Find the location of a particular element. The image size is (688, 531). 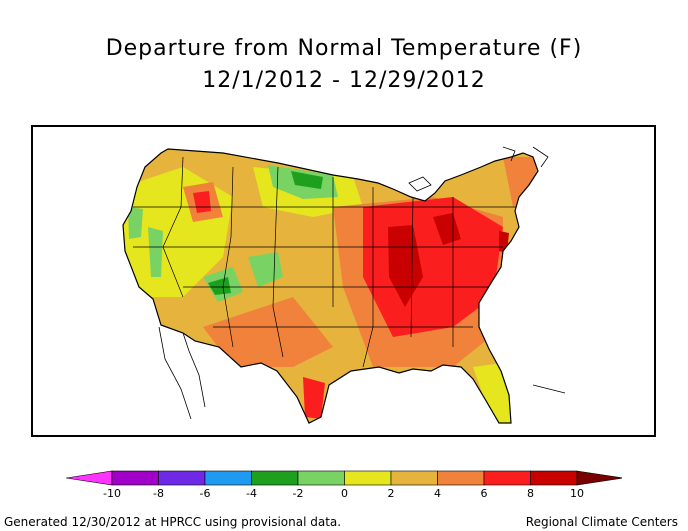

legend-tick-label: -10 is located at coordinates (112, 493).